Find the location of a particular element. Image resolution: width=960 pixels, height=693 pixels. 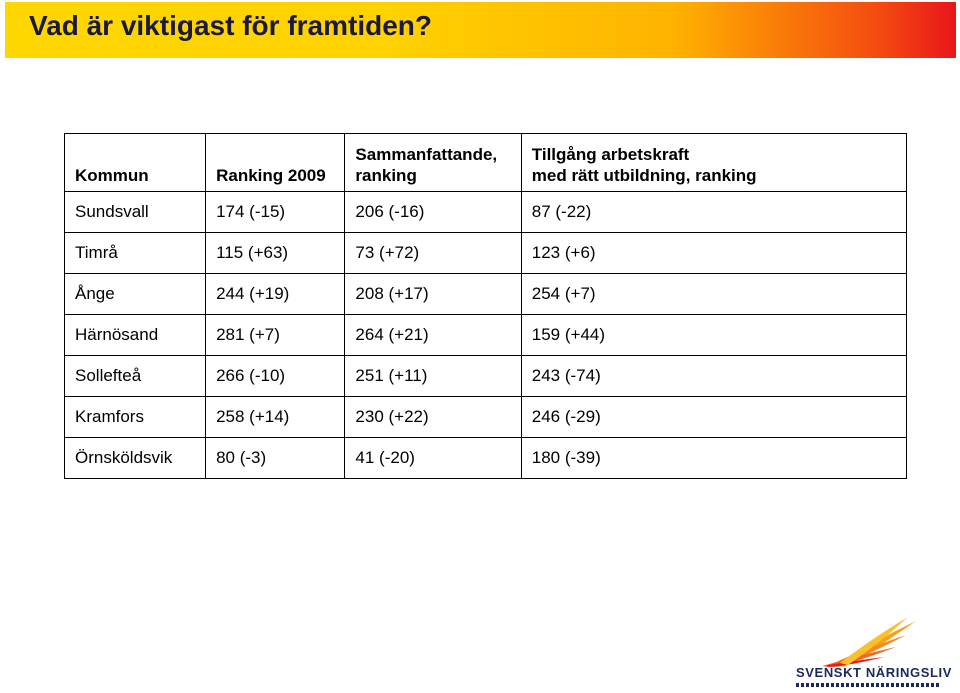

header-ranking-2009-label: Ranking 2009 is located at coordinates (271, 175).